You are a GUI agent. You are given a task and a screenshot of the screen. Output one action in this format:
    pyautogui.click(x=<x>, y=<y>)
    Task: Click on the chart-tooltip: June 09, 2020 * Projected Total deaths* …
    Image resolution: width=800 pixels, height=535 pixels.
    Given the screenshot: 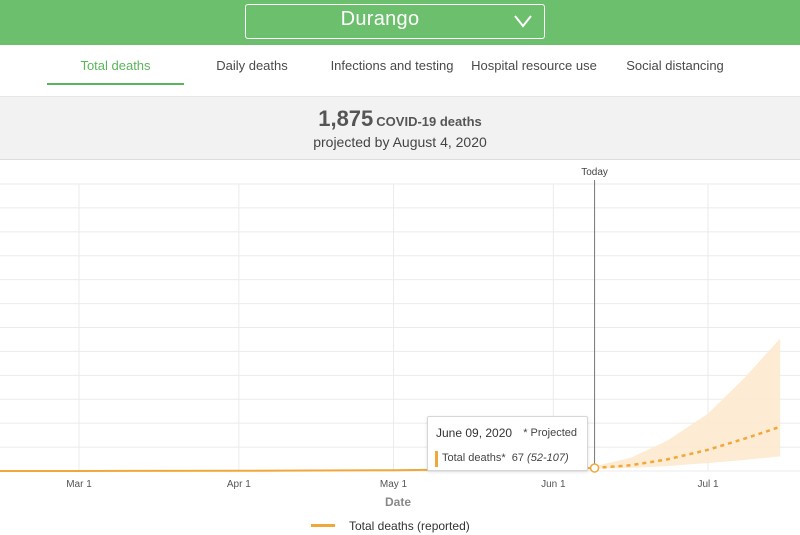 What is the action you would take?
    pyautogui.click(x=507, y=443)
    